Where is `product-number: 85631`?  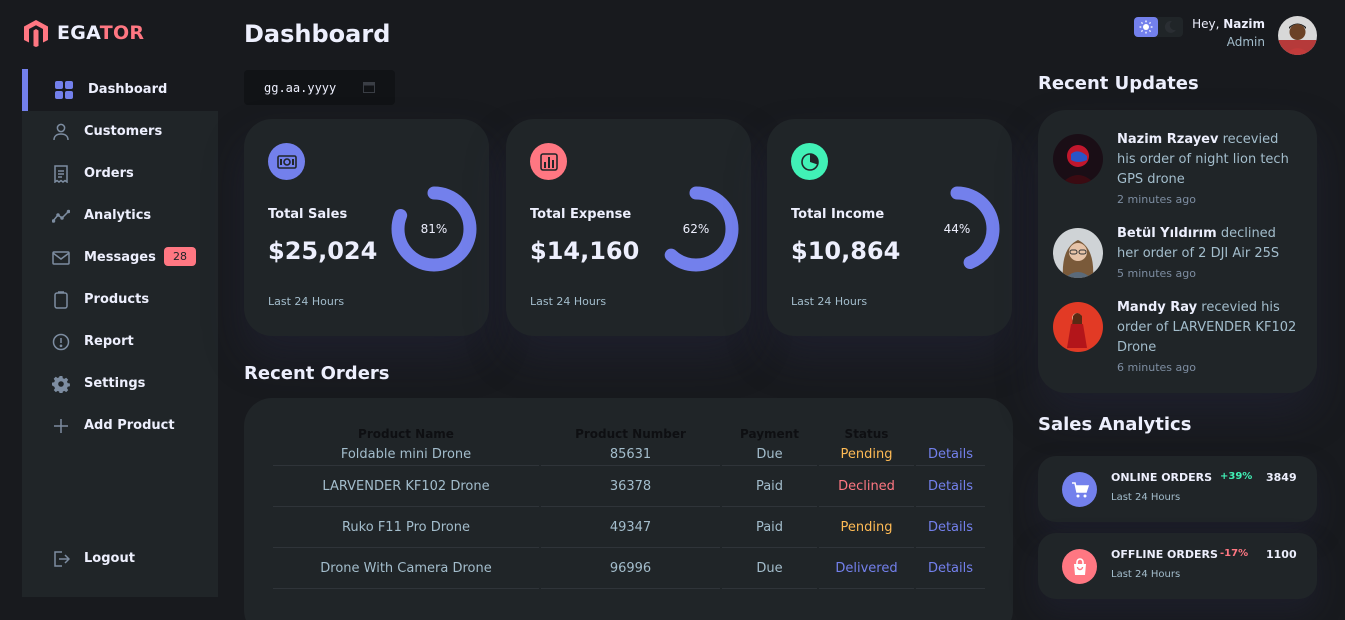
product-number: 85631 is located at coordinates (630, 455).